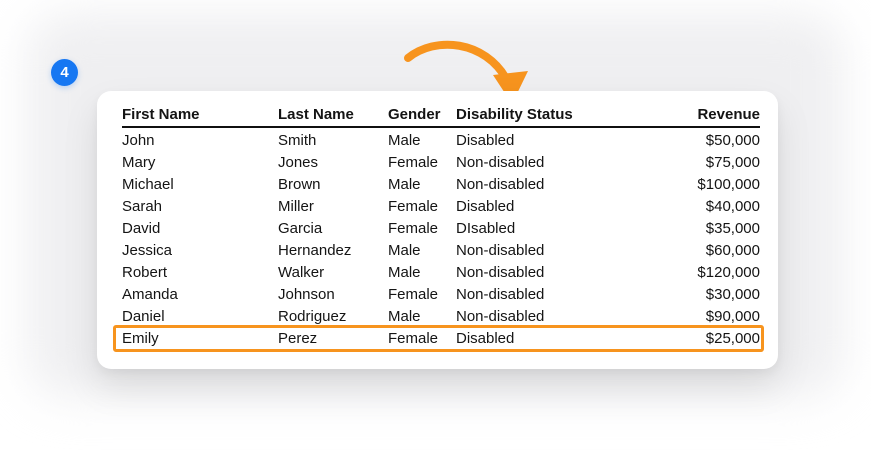  Describe the element at coordinates (441, 185) in the screenshot. I see `table-row: Michael Brown Male Non-disabled $100,000` at that location.